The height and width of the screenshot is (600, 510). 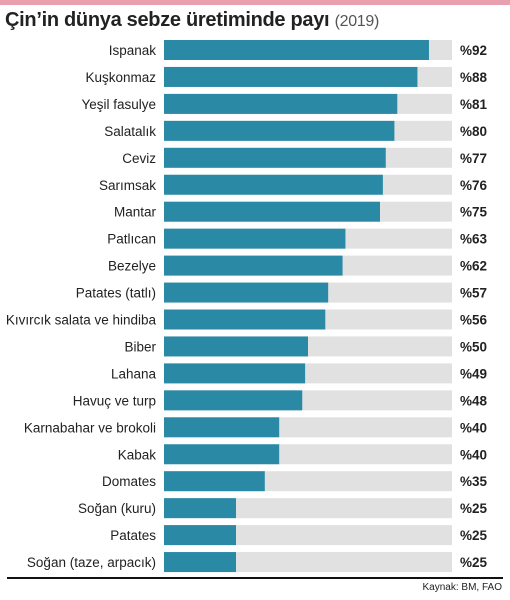 What do you see at coordinates (357, 21) in the screenshot?
I see `chart-title-year: (2019)` at bounding box center [357, 21].